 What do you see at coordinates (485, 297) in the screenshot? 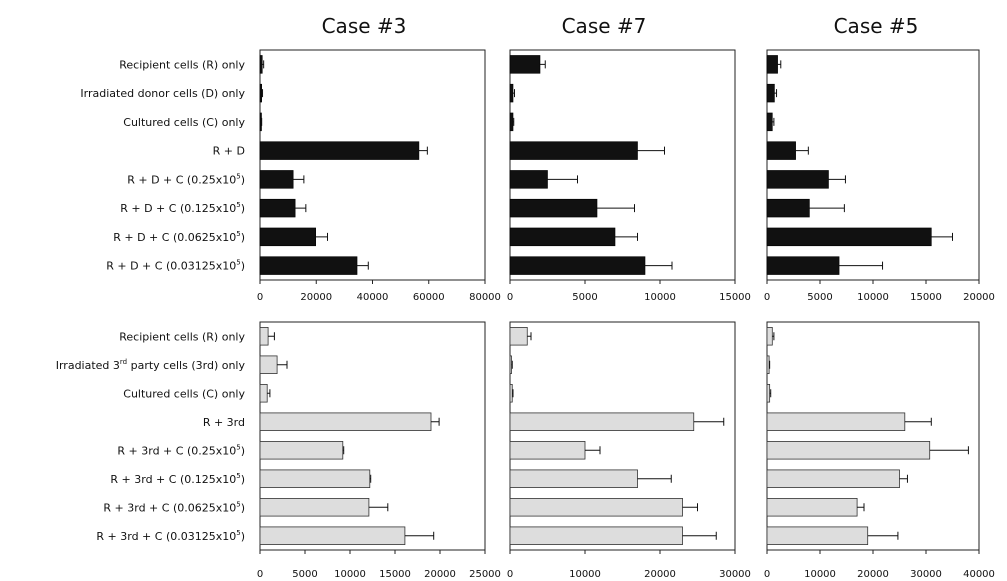
I see `x-tick-label: 80000` at bounding box center [485, 297].